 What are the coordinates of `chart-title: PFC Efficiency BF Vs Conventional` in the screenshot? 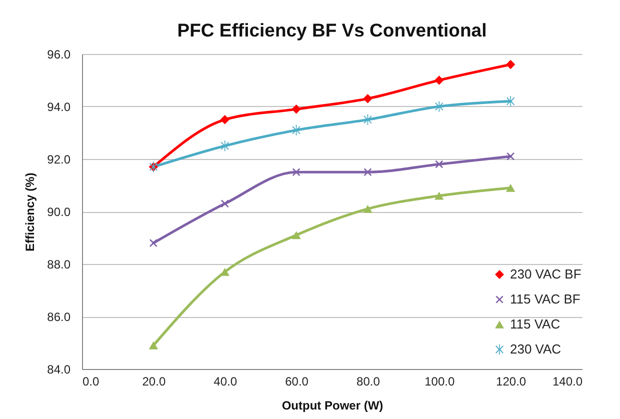 It's located at (332, 30).